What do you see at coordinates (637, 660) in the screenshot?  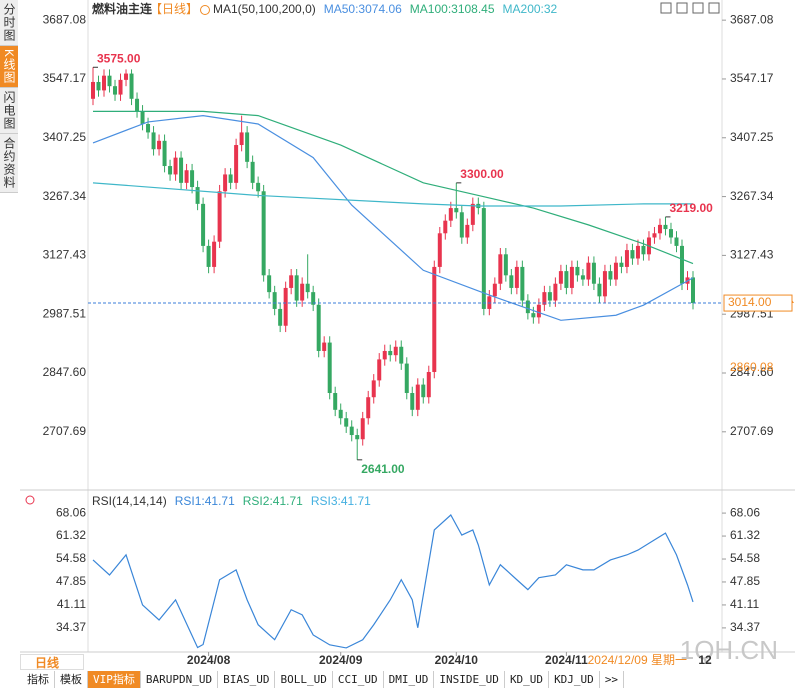 I see `crosshair-date: 2024/12/09 星期一` at bounding box center [637, 660].